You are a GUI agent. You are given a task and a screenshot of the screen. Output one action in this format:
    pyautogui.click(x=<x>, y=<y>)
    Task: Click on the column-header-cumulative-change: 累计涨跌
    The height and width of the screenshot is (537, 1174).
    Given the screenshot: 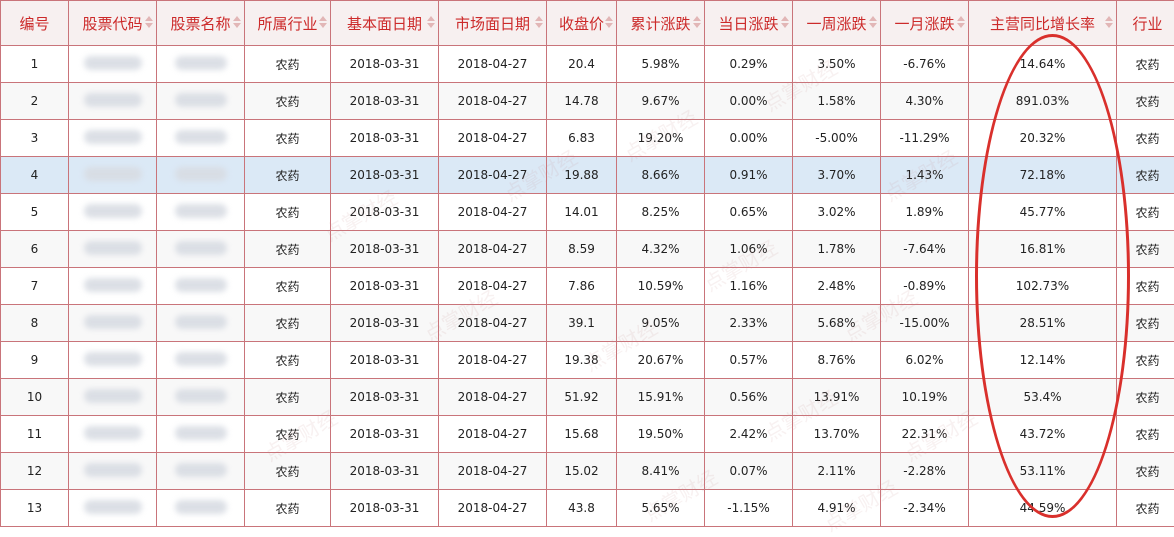 What is the action you would take?
    pyautogui.click(x=660, y=23)
    